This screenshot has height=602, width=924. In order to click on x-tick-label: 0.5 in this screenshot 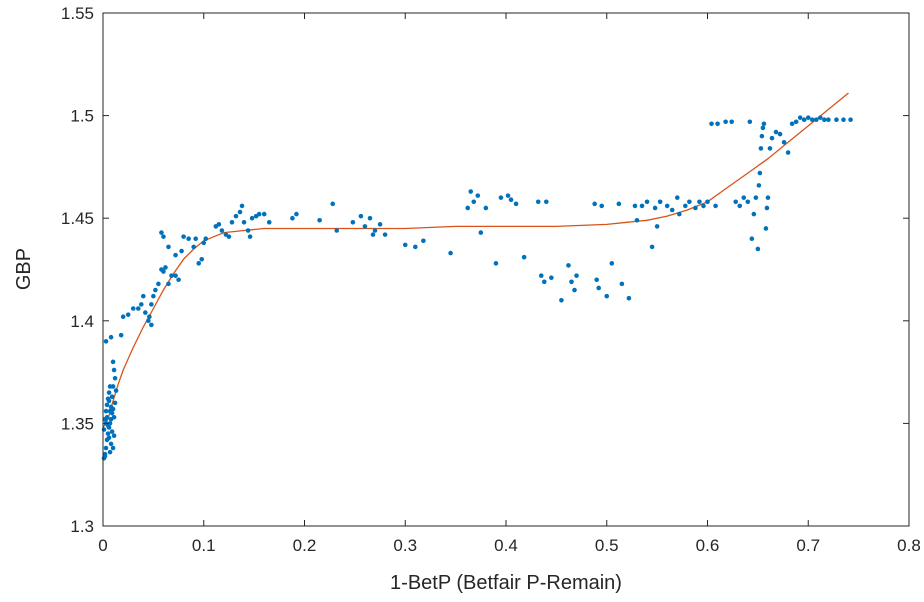, I will do `click(607, 545)`.